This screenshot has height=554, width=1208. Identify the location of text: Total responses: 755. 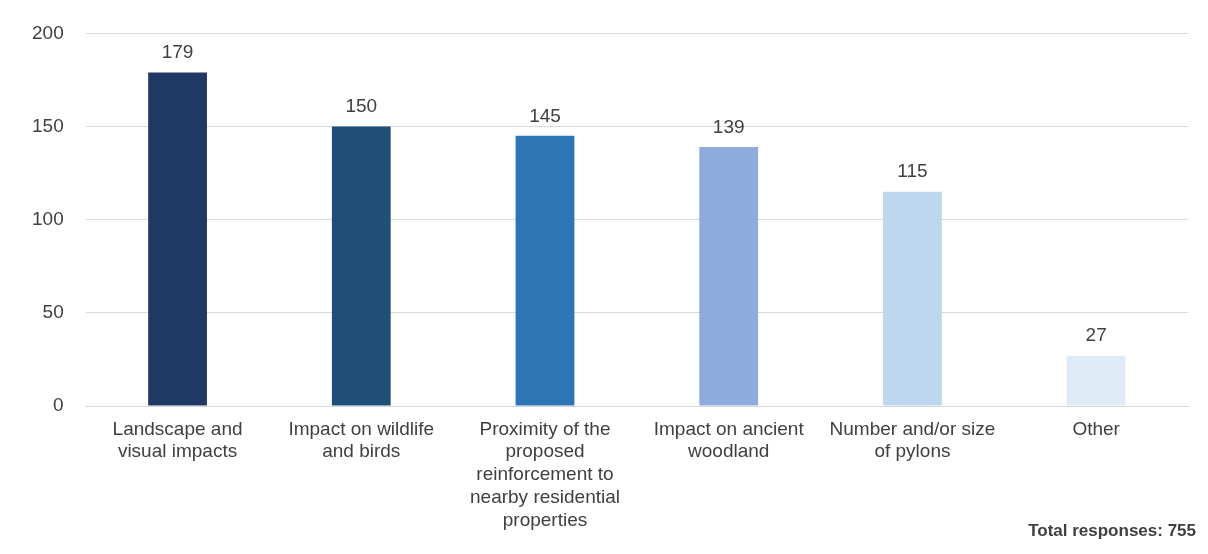
(1112, 531).